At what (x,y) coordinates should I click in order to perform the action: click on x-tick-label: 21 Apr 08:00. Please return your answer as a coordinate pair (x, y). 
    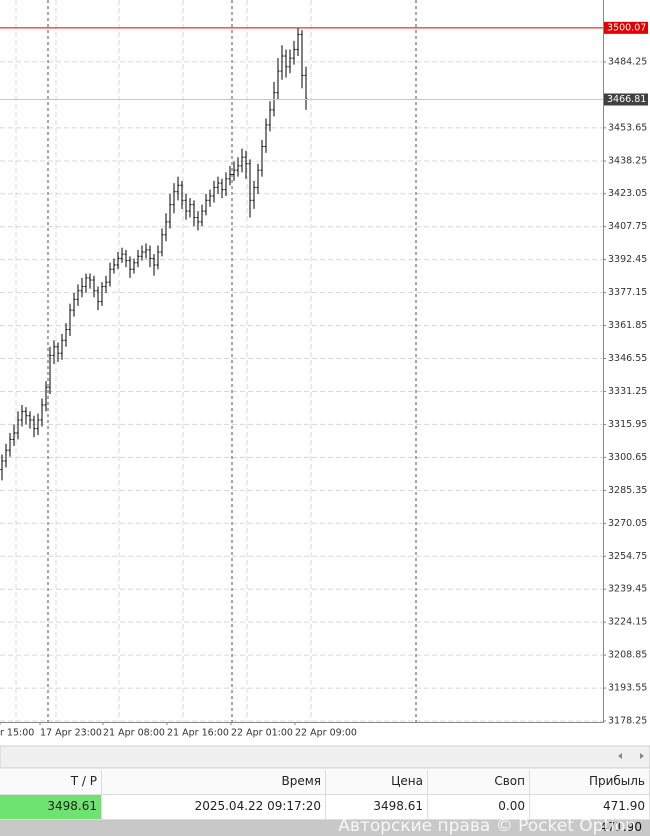
    Looking at the image, I should click on (134, 733).